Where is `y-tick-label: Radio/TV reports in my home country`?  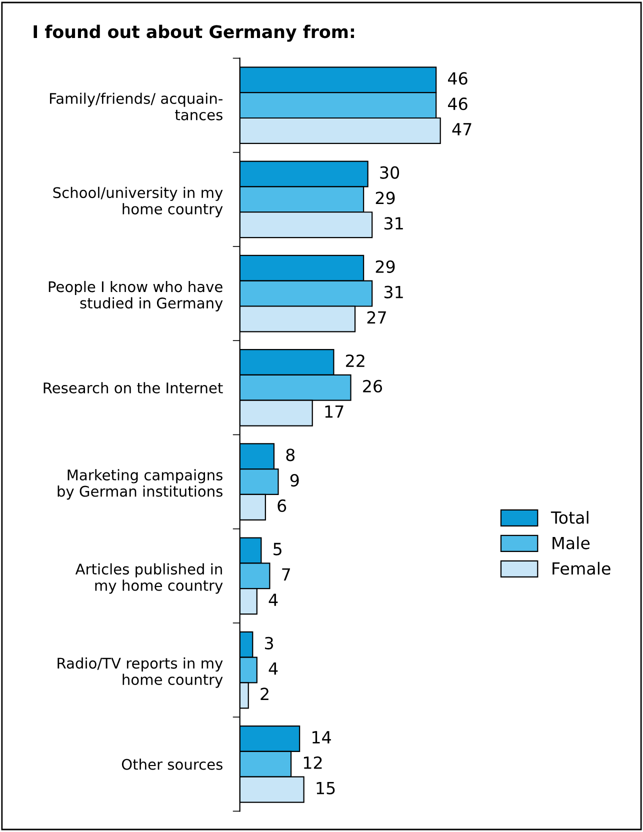 y-tick-label: Radio/TV reports in my home country is located at coordinates (140, 672).